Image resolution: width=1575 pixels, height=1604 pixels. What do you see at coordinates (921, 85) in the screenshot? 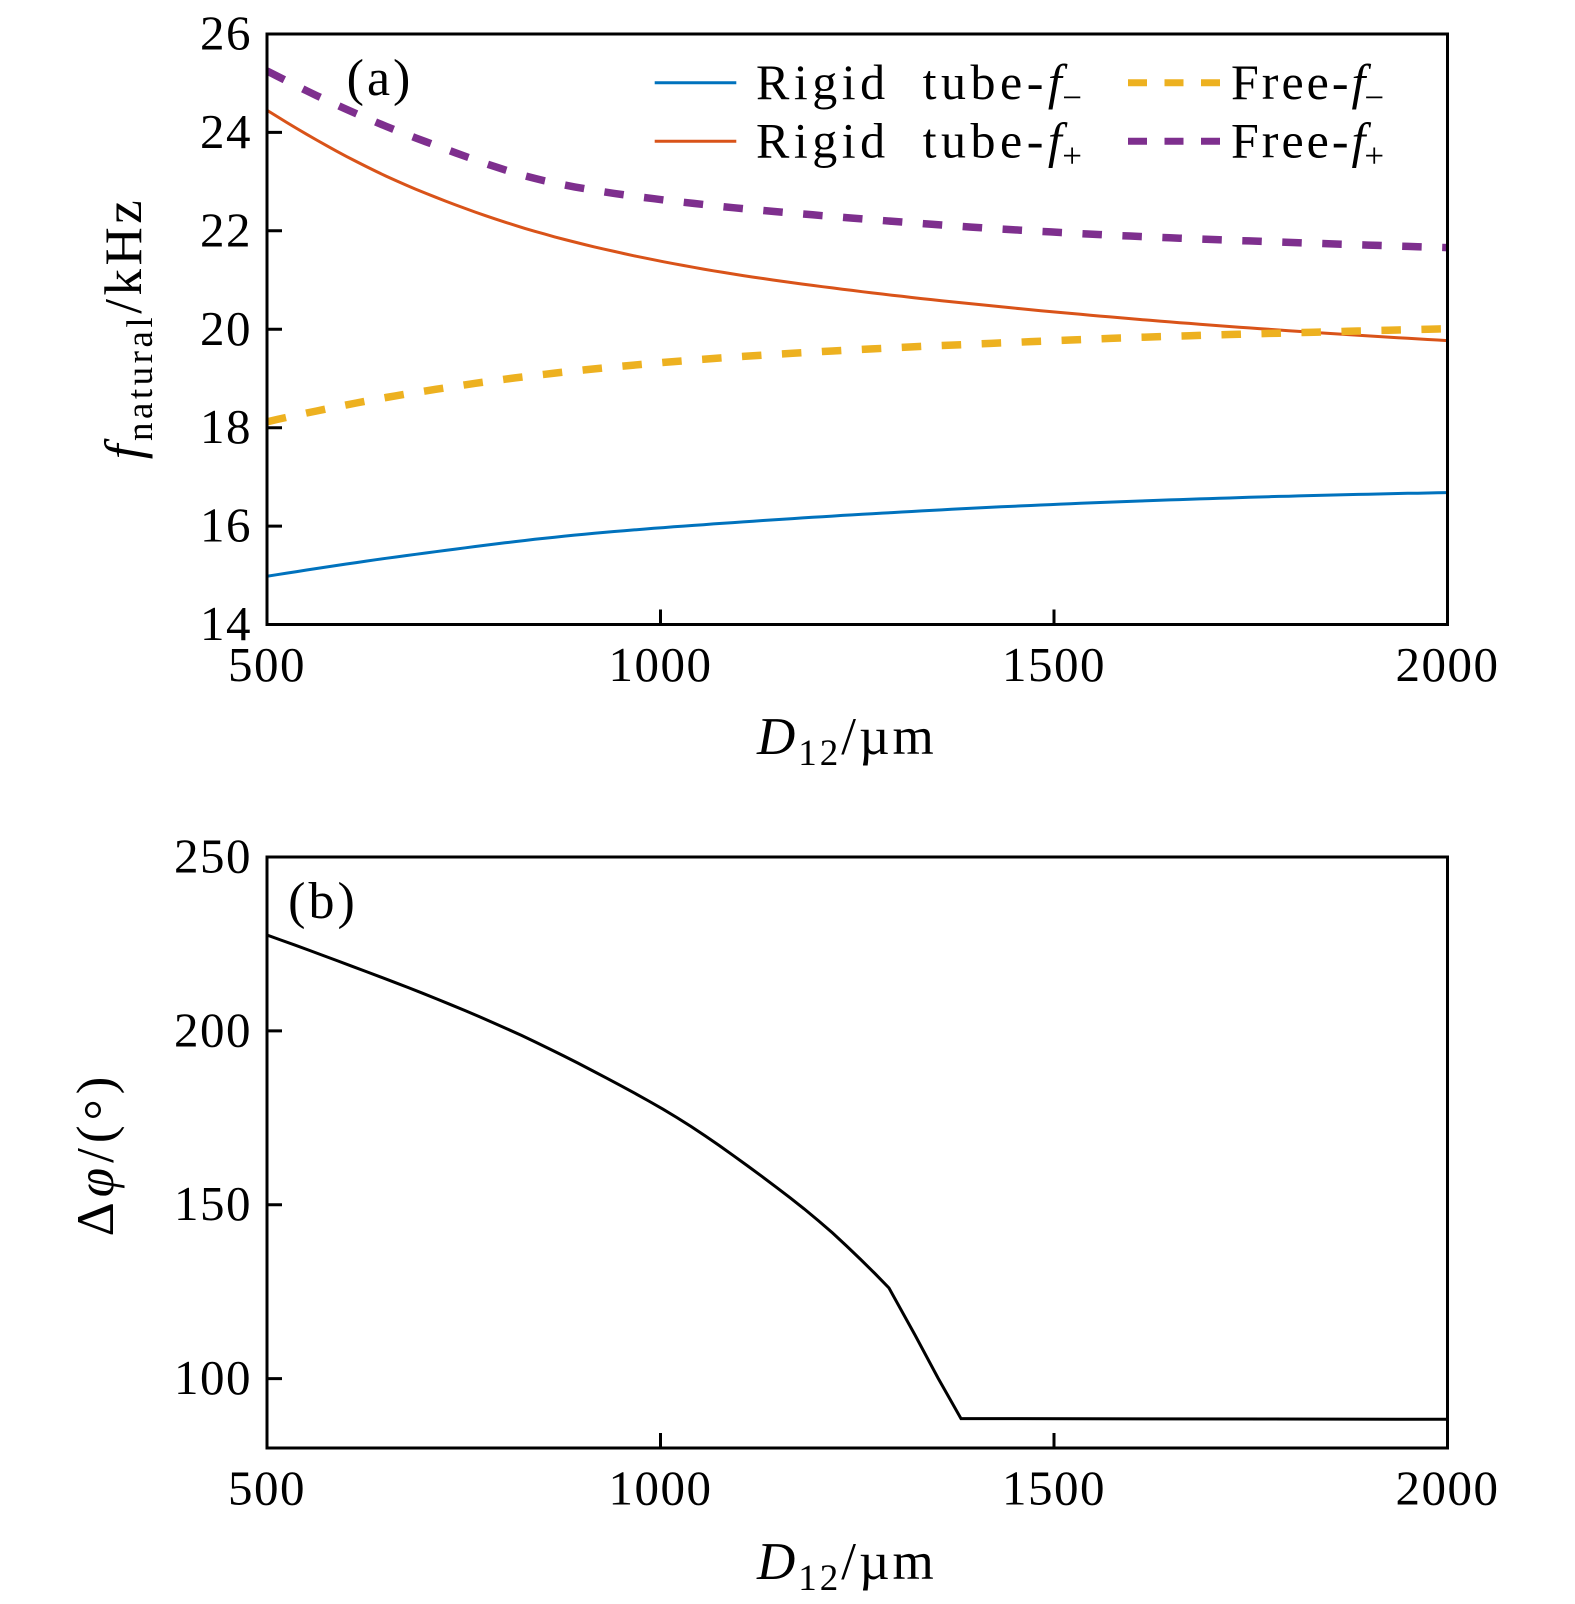
I see `svg-text: Rigid tube-f−` at bounding box center [921, 85].